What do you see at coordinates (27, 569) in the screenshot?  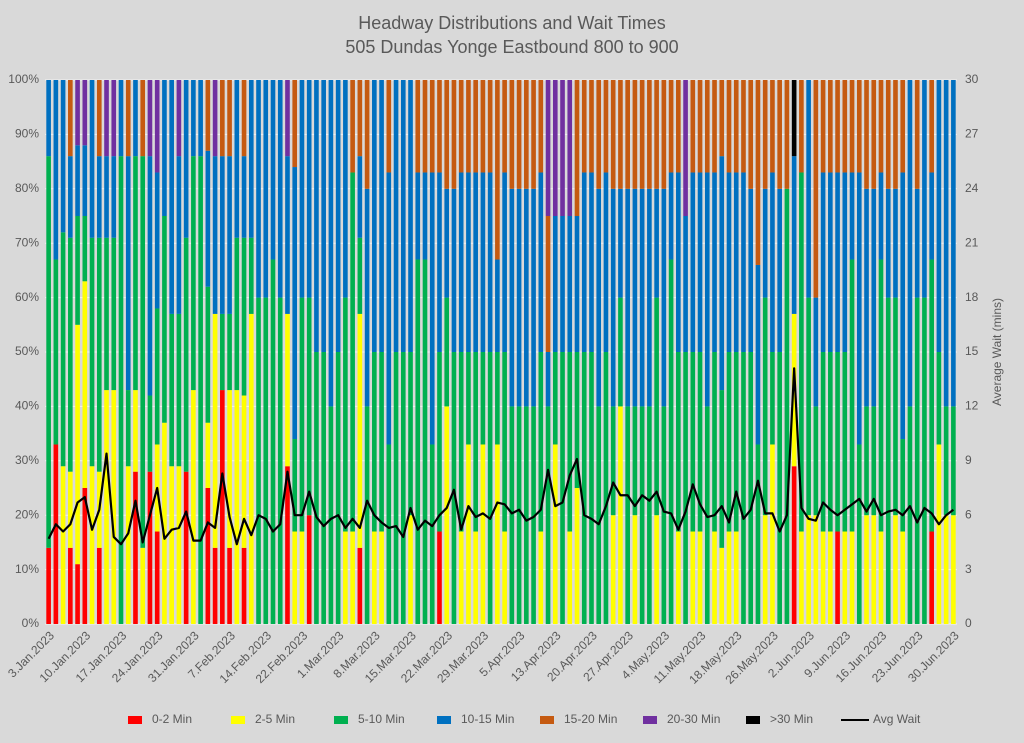 I see `y-tick-label: 10%` at bounding box center [27, 569].